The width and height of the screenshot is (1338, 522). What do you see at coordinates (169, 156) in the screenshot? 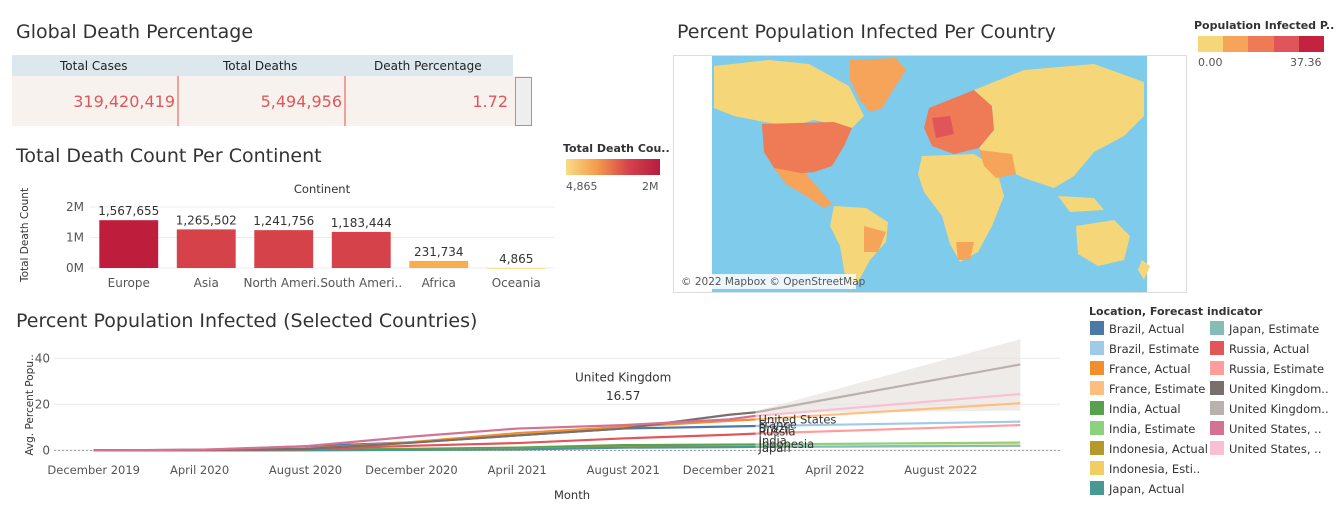
I see `bar-chart-title: Total Death Count Per Continent` at bounding box center [169, 156].